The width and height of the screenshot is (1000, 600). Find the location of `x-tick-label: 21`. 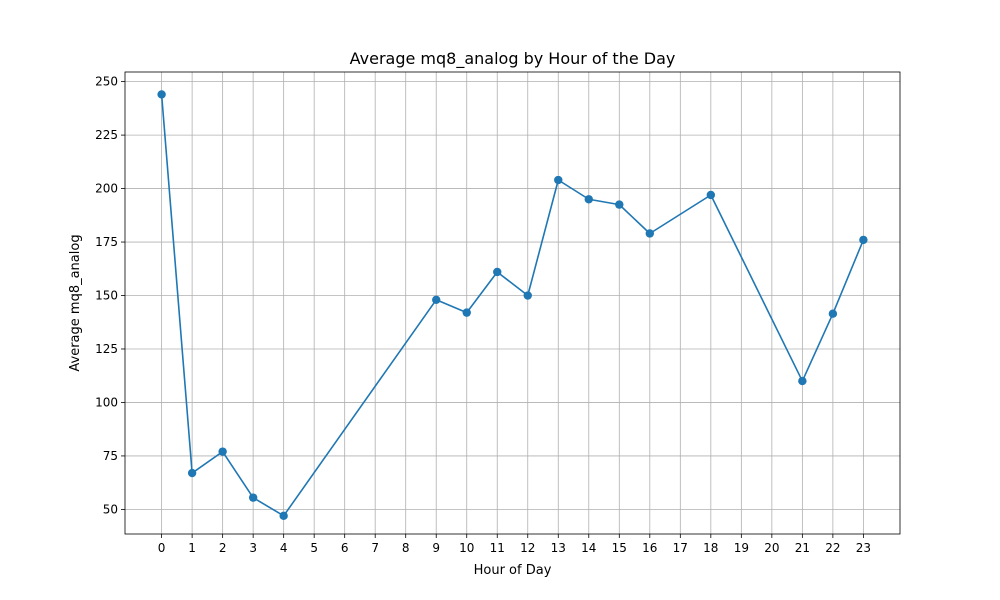

x-tick-label: 21 is located at coordinates (802, 548).